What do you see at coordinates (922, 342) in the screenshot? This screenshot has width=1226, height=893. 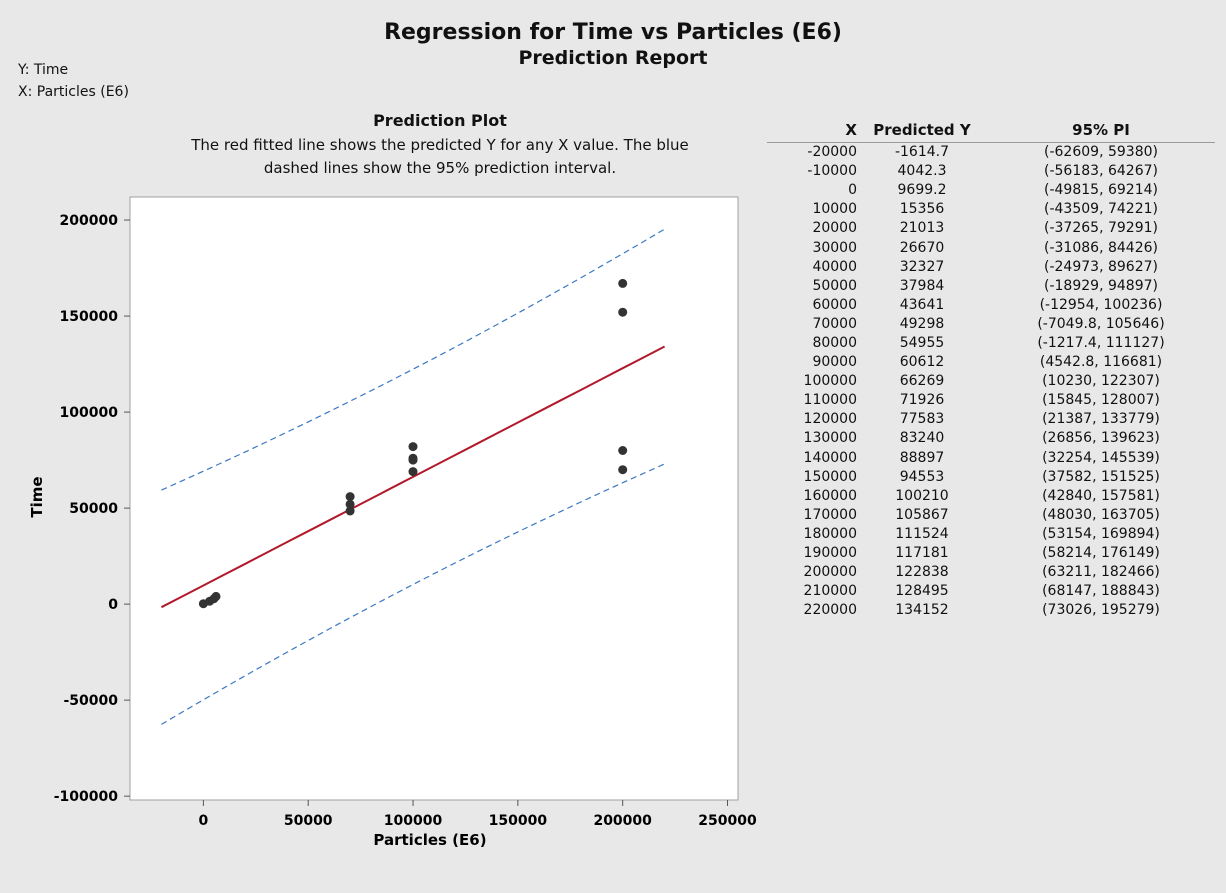 I see `cell-predicted: 54955` at bounding box center [922, 342].